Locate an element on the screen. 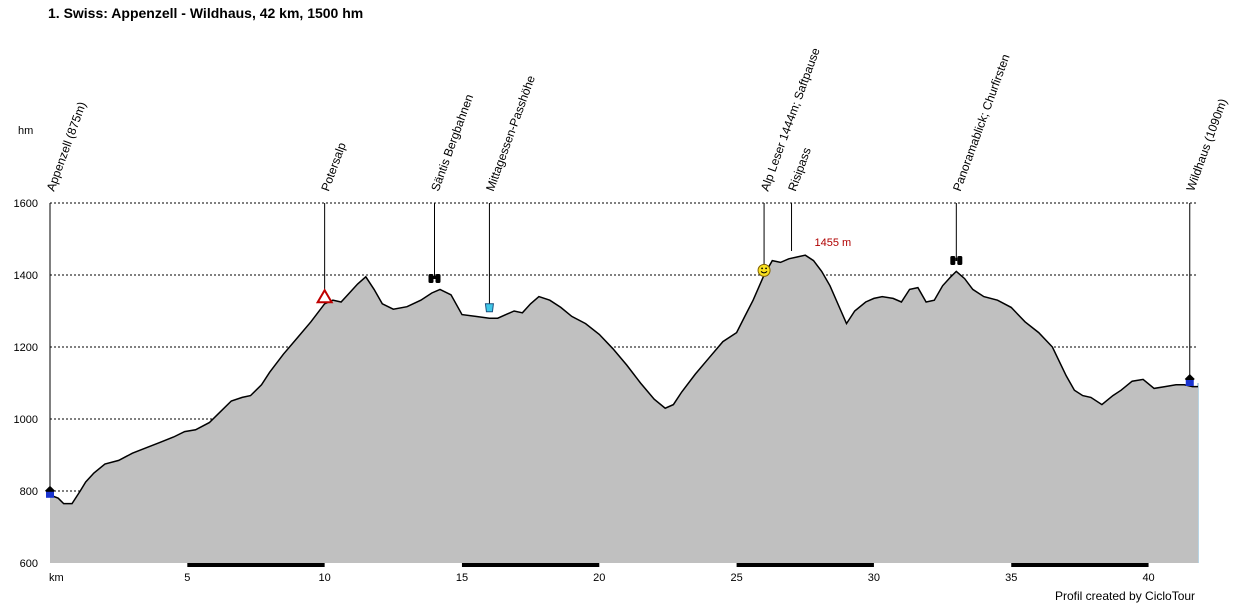 The width and height of the screenshot is (1248, 603). x-tick-label: 30 is located at coordinates (874, 578).